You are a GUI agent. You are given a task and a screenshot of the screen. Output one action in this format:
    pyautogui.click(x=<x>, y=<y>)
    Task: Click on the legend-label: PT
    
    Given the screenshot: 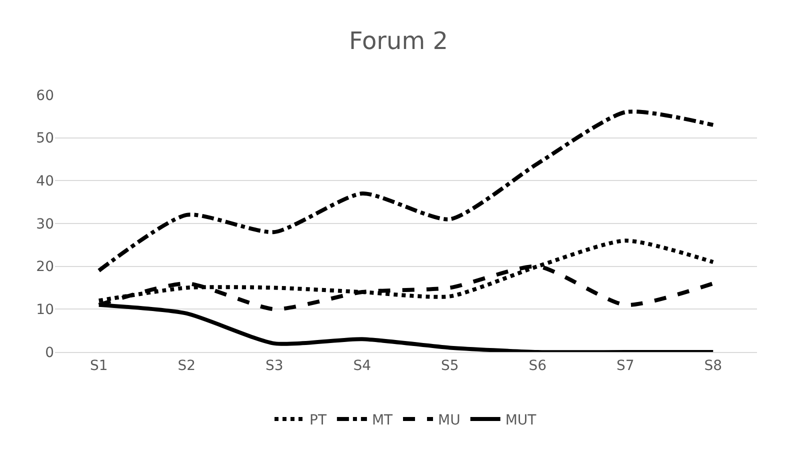 What is the action you would take?
    pyautogui.click(x=318, y=420)
    